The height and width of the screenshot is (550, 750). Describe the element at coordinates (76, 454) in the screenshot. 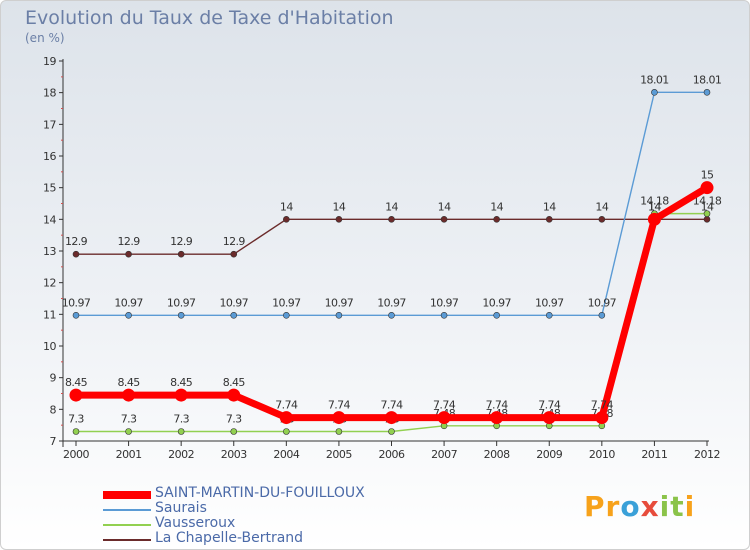

I see `x-tick-label: 2000` at that location.